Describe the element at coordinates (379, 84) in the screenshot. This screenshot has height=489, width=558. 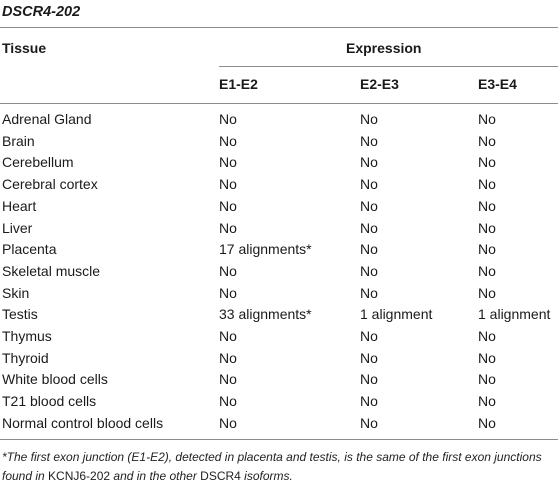
I see `col-header-e2-e3: E2-E3` at that location.